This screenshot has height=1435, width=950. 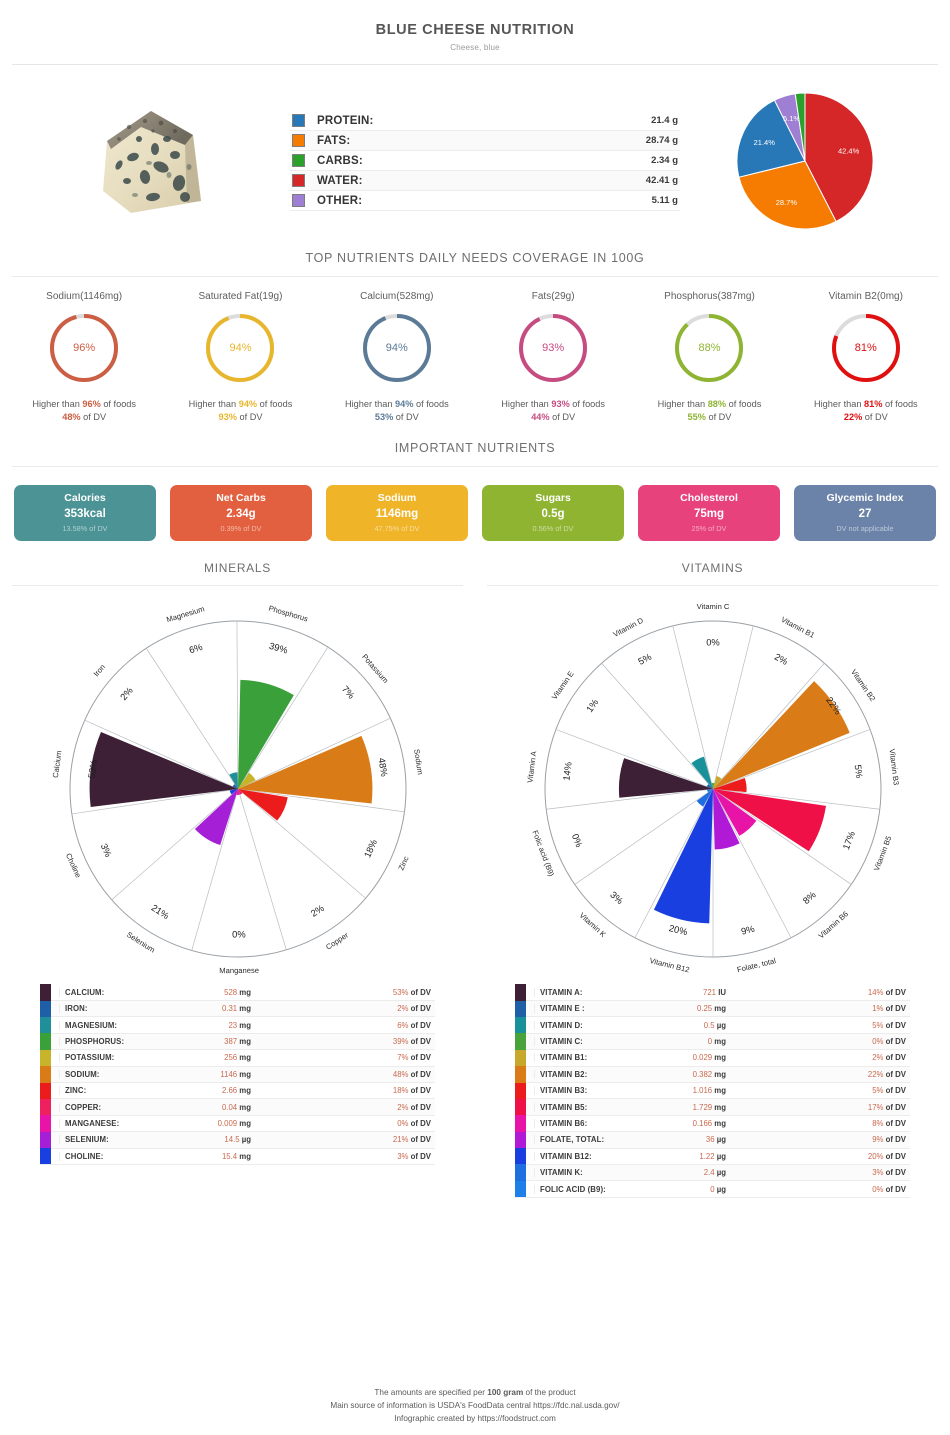 What do you see at coordinates (237, 992) in the screenshot?
I see `nutrient-amount: 528 mg` at bounding box center [237, 992].